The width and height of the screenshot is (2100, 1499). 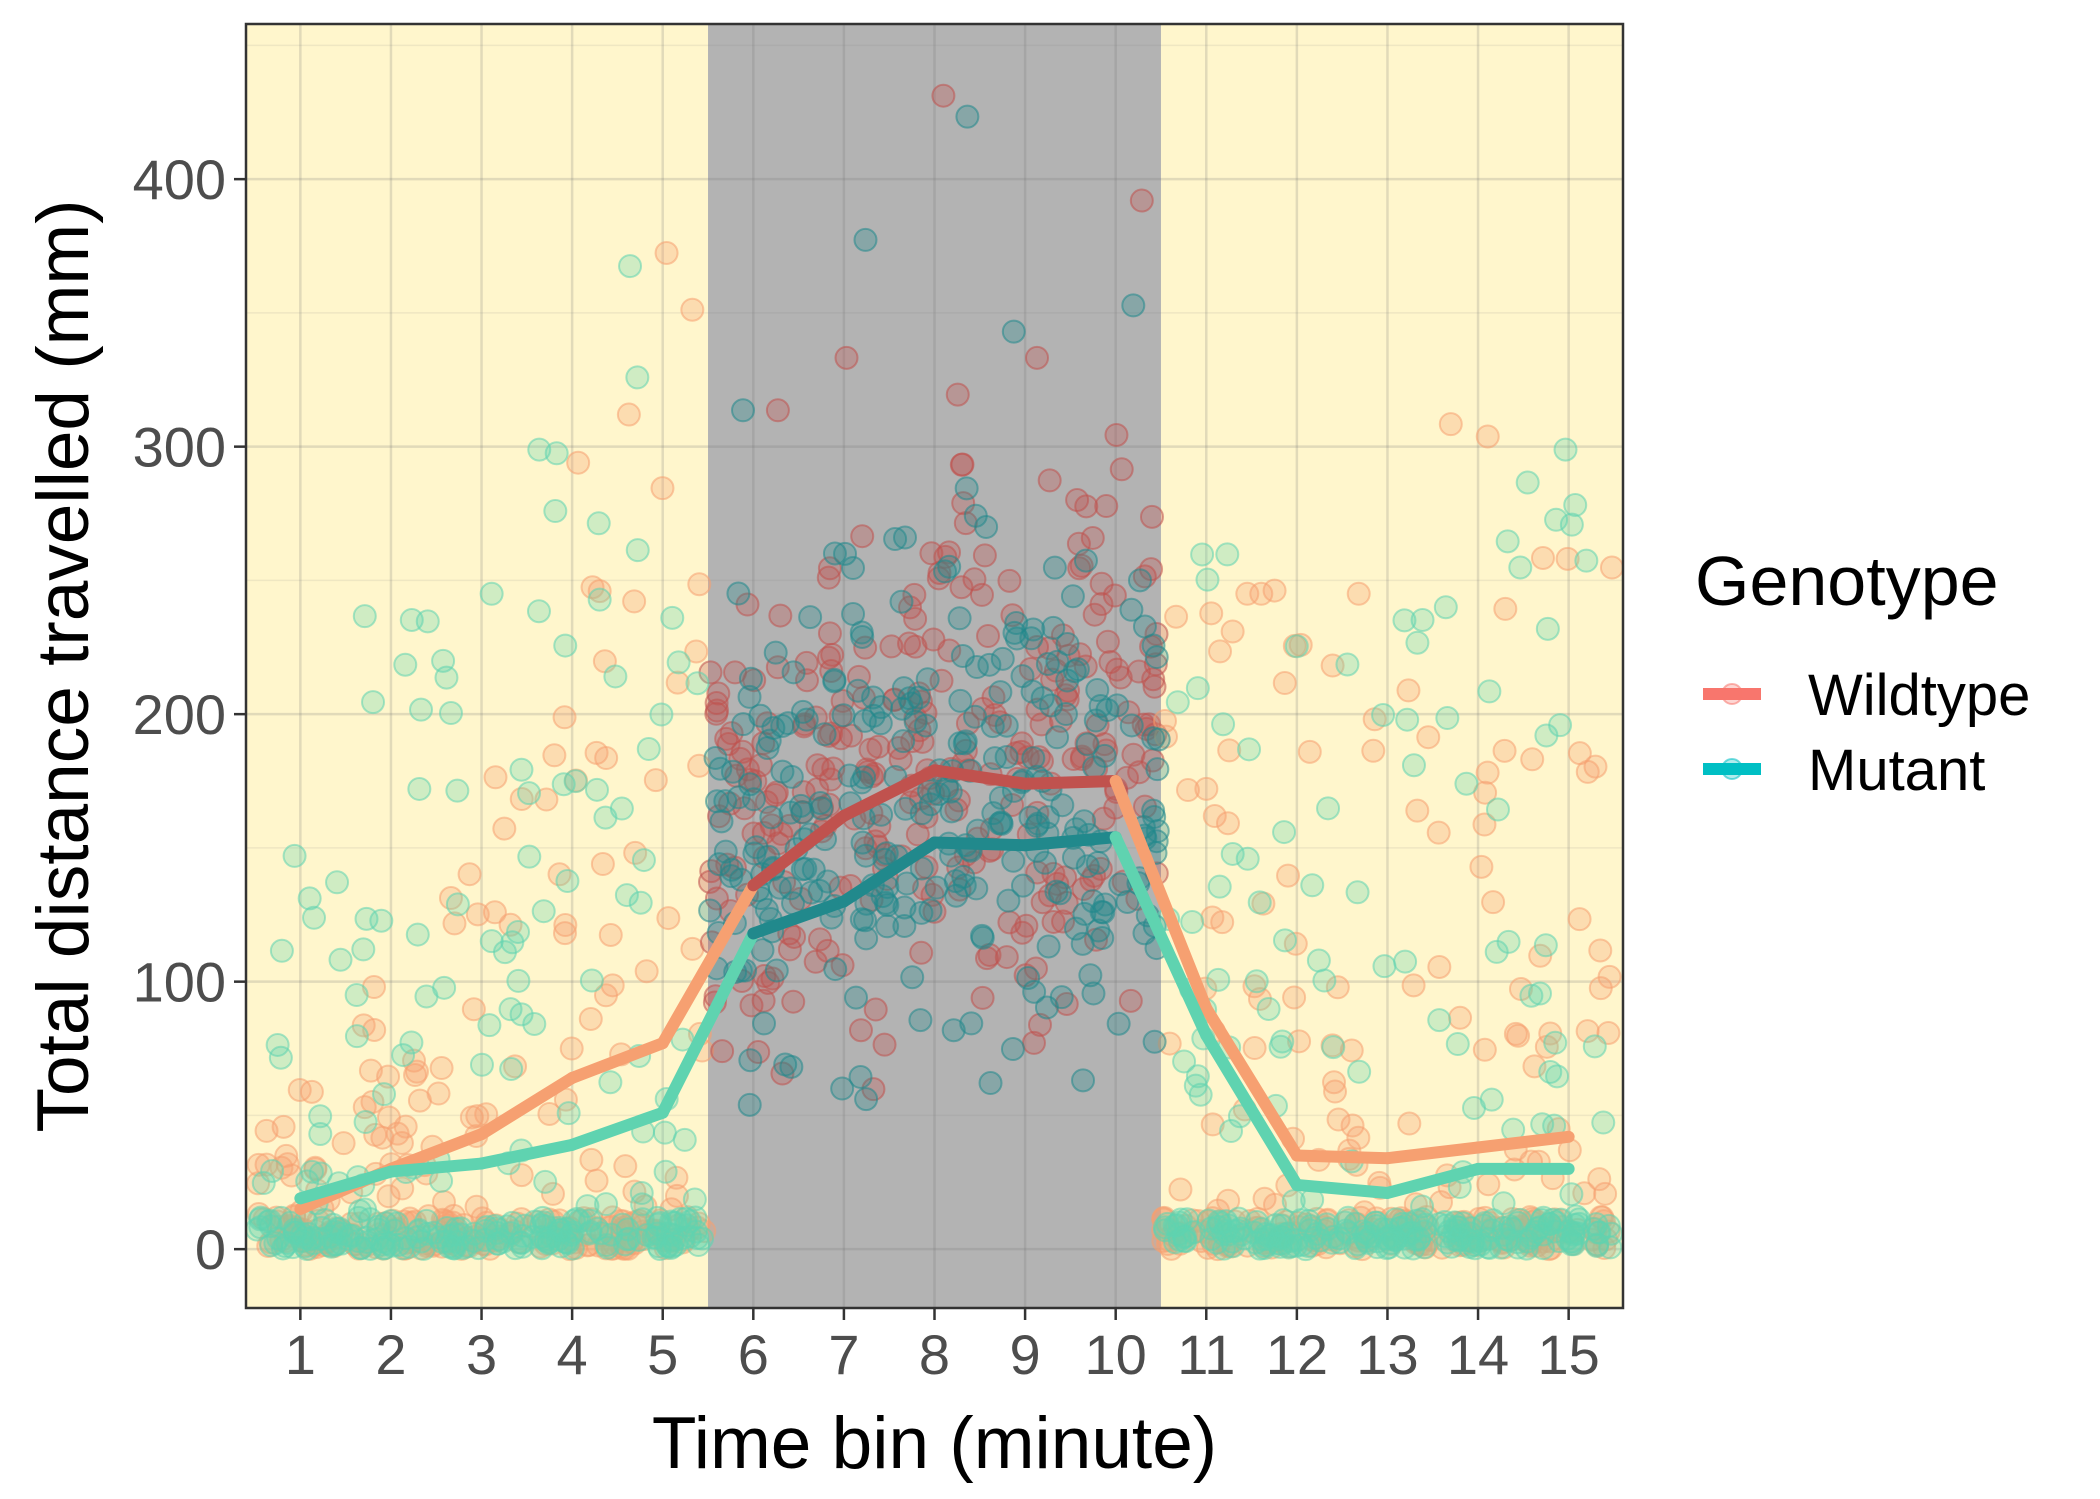 What do you see at coordinates (1433, 1180) in the screenshot?
I see `mean-line-mutant` at bounding box center [1433, 1180].